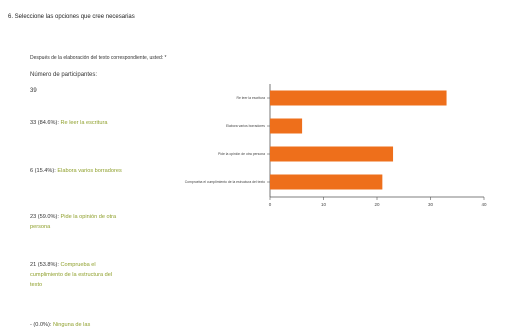 The width and height of the screenshot is (515, 335). What do you see at coordinates (43, 171) in the screenshot?
I see `option-count: 6 (15.4%):` at bounding box center [43, 171].